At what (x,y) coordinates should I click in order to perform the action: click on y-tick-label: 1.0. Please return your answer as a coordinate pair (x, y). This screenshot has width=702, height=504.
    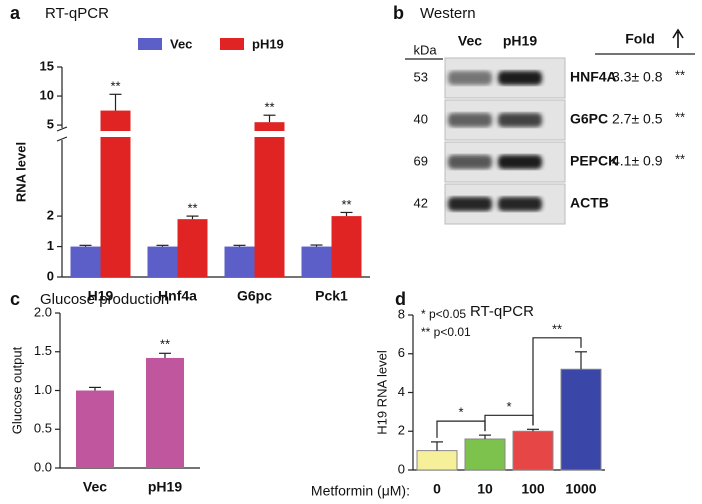
    Looking at the image, I should click on (43, 389).